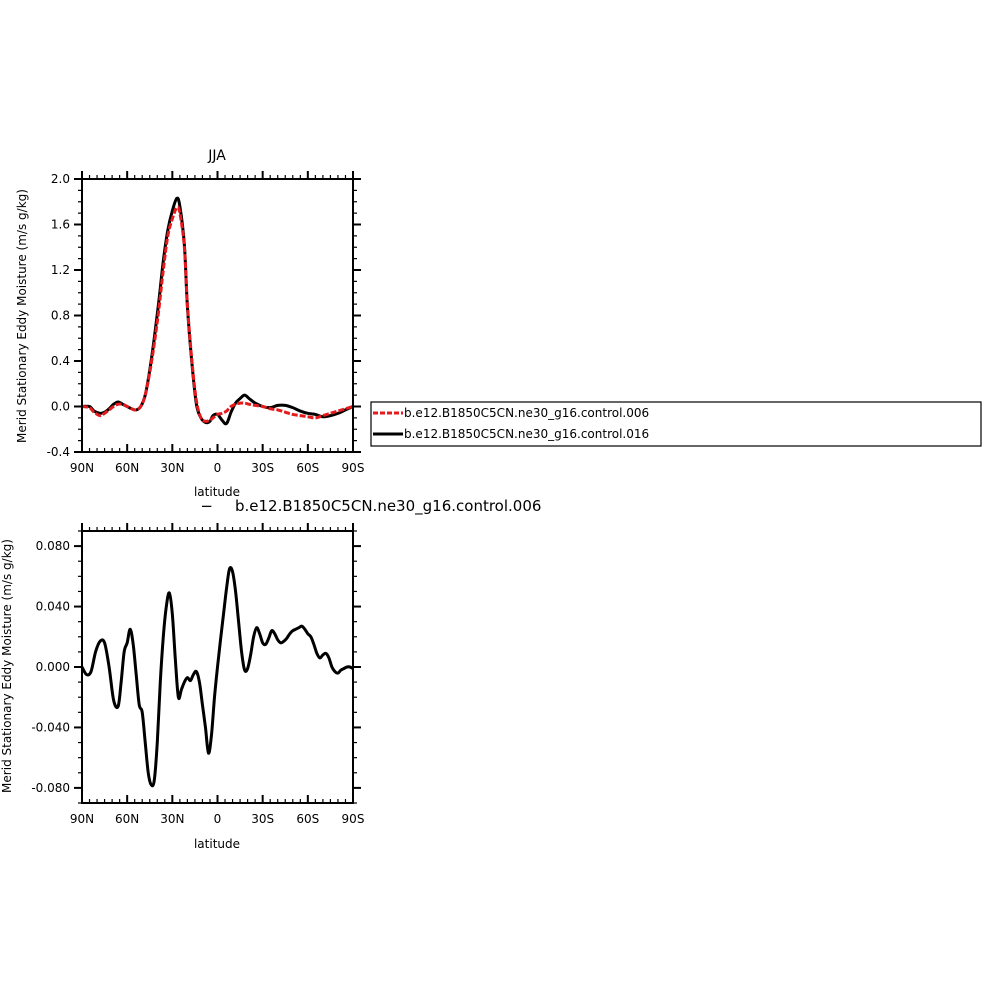  I want to click on bottom-x-tick-label: 90N, so click(82, 819).